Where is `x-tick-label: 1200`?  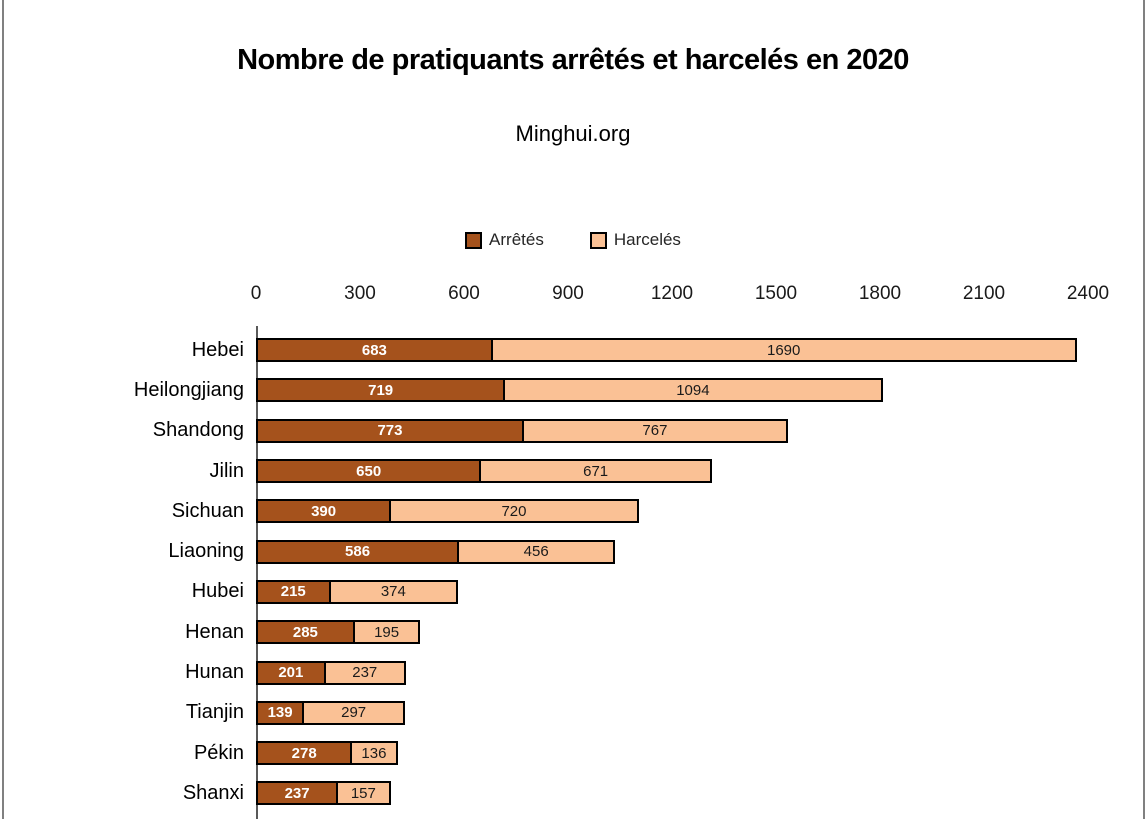
x-tick-label: 1200 is located at coordinates (672, 293).